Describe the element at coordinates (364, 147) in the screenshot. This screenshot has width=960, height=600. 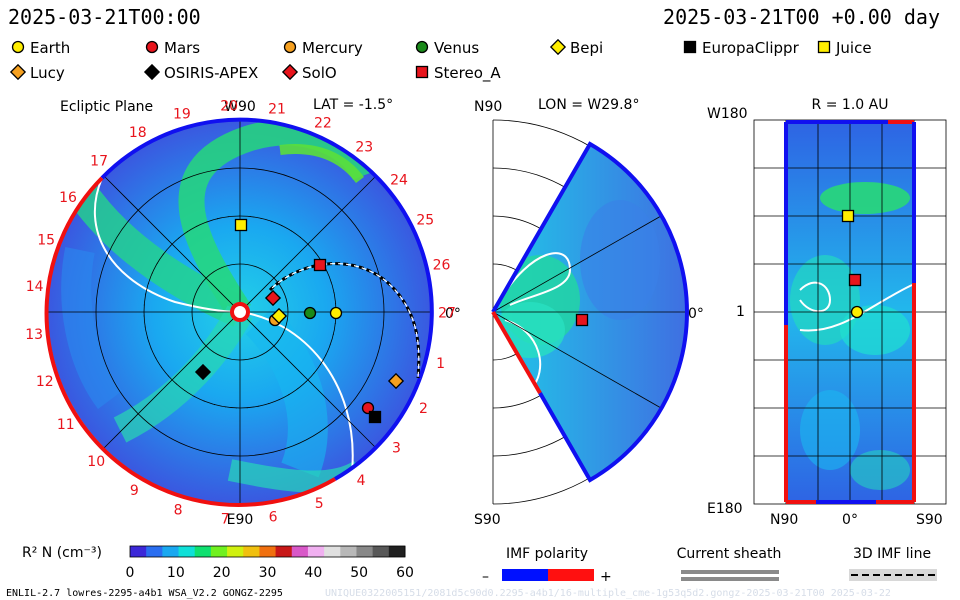
I see `carrington-tick-23: 23` at that location.